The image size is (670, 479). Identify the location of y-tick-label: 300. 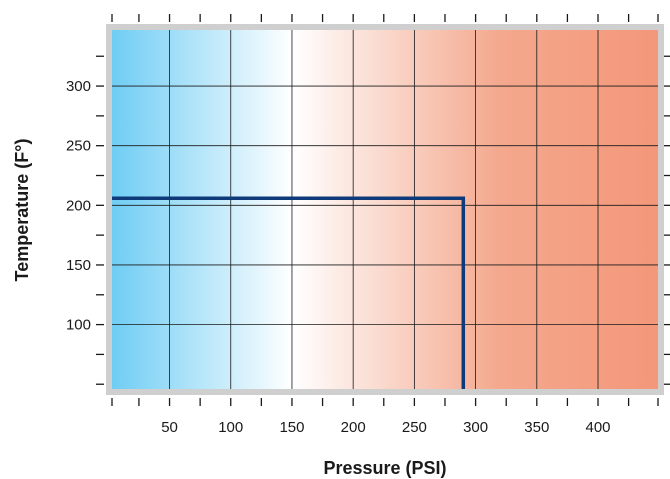
(78, 86).